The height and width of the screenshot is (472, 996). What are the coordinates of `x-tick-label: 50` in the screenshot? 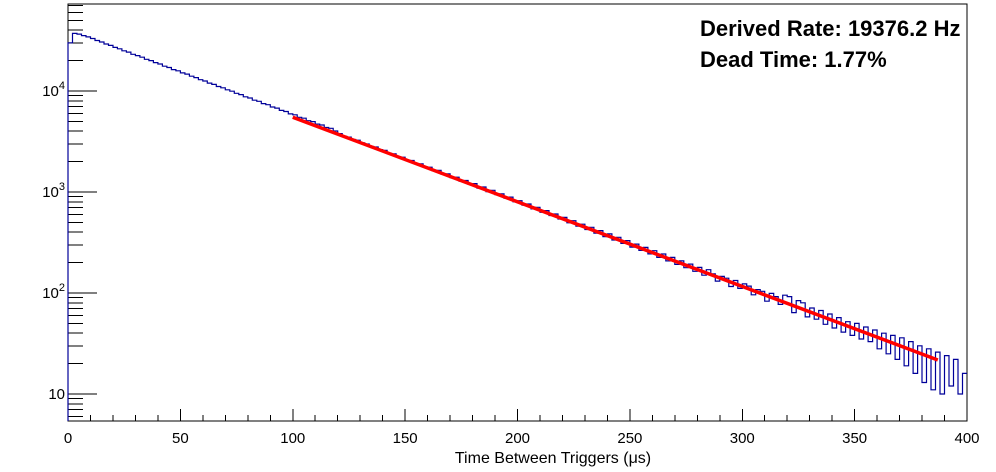 It's located at (180, 438).